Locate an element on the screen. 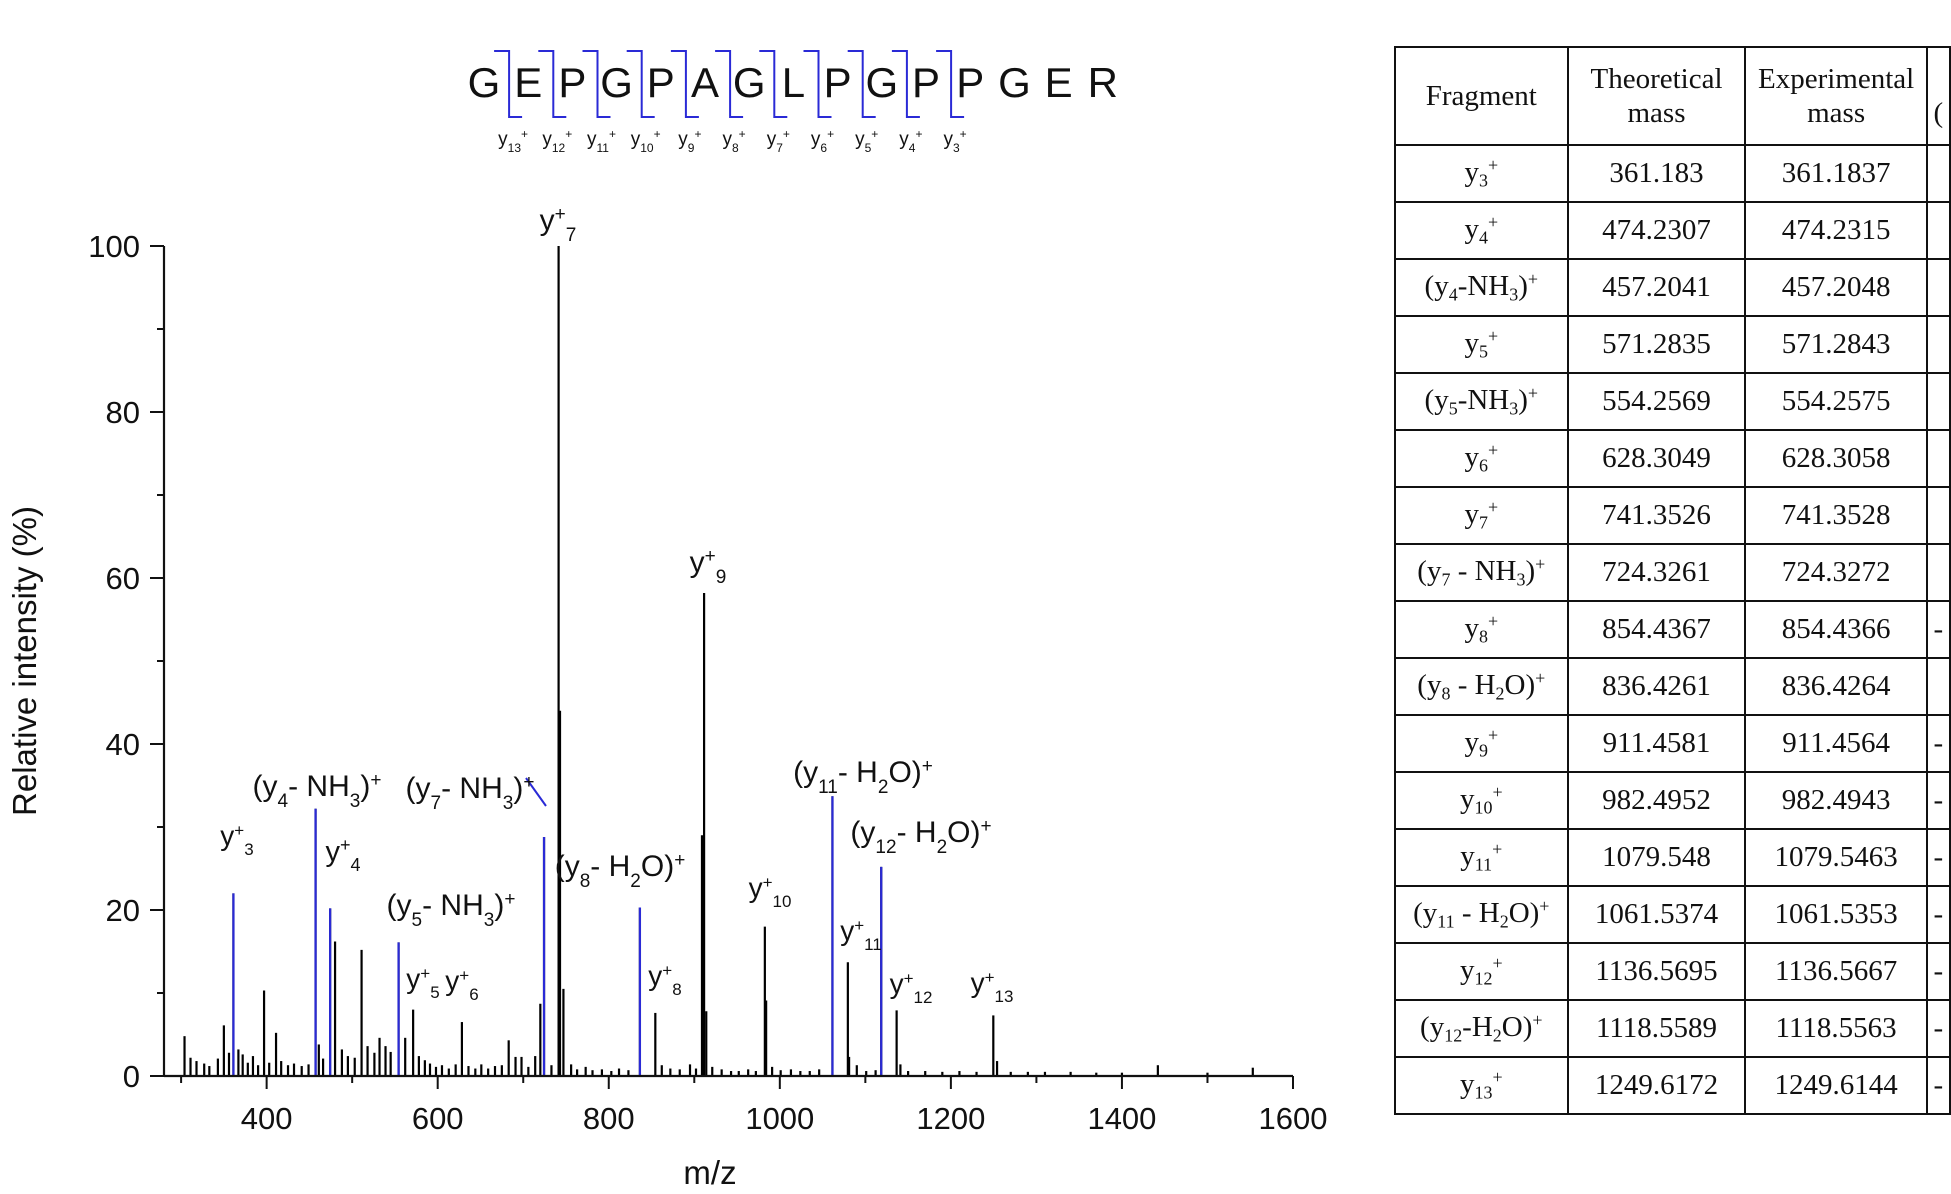 Image resolution: width=1951 pixels, height=1194 pixels. experimental-mass-cell: 911.4564 is located at coordinates (1836, 743).